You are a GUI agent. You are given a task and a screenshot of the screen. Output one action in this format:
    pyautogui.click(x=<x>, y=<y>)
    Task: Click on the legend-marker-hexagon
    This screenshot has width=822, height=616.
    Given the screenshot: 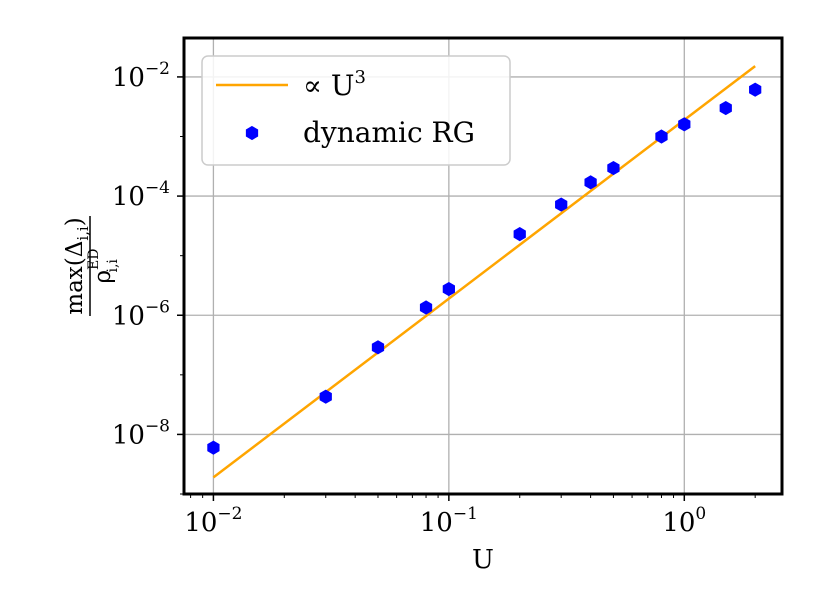 What is the action you would take?
    pyautogui.click(x=252, y=133)
    